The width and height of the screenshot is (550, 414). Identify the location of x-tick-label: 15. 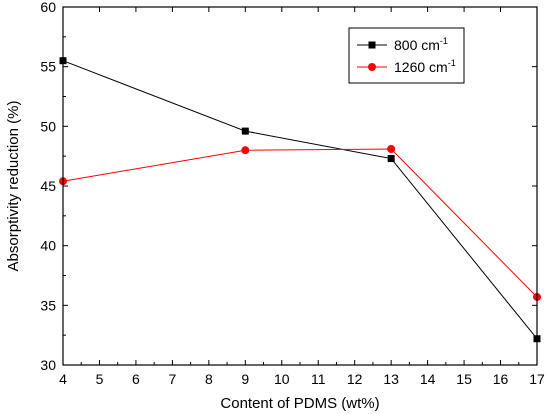
(464, 379).